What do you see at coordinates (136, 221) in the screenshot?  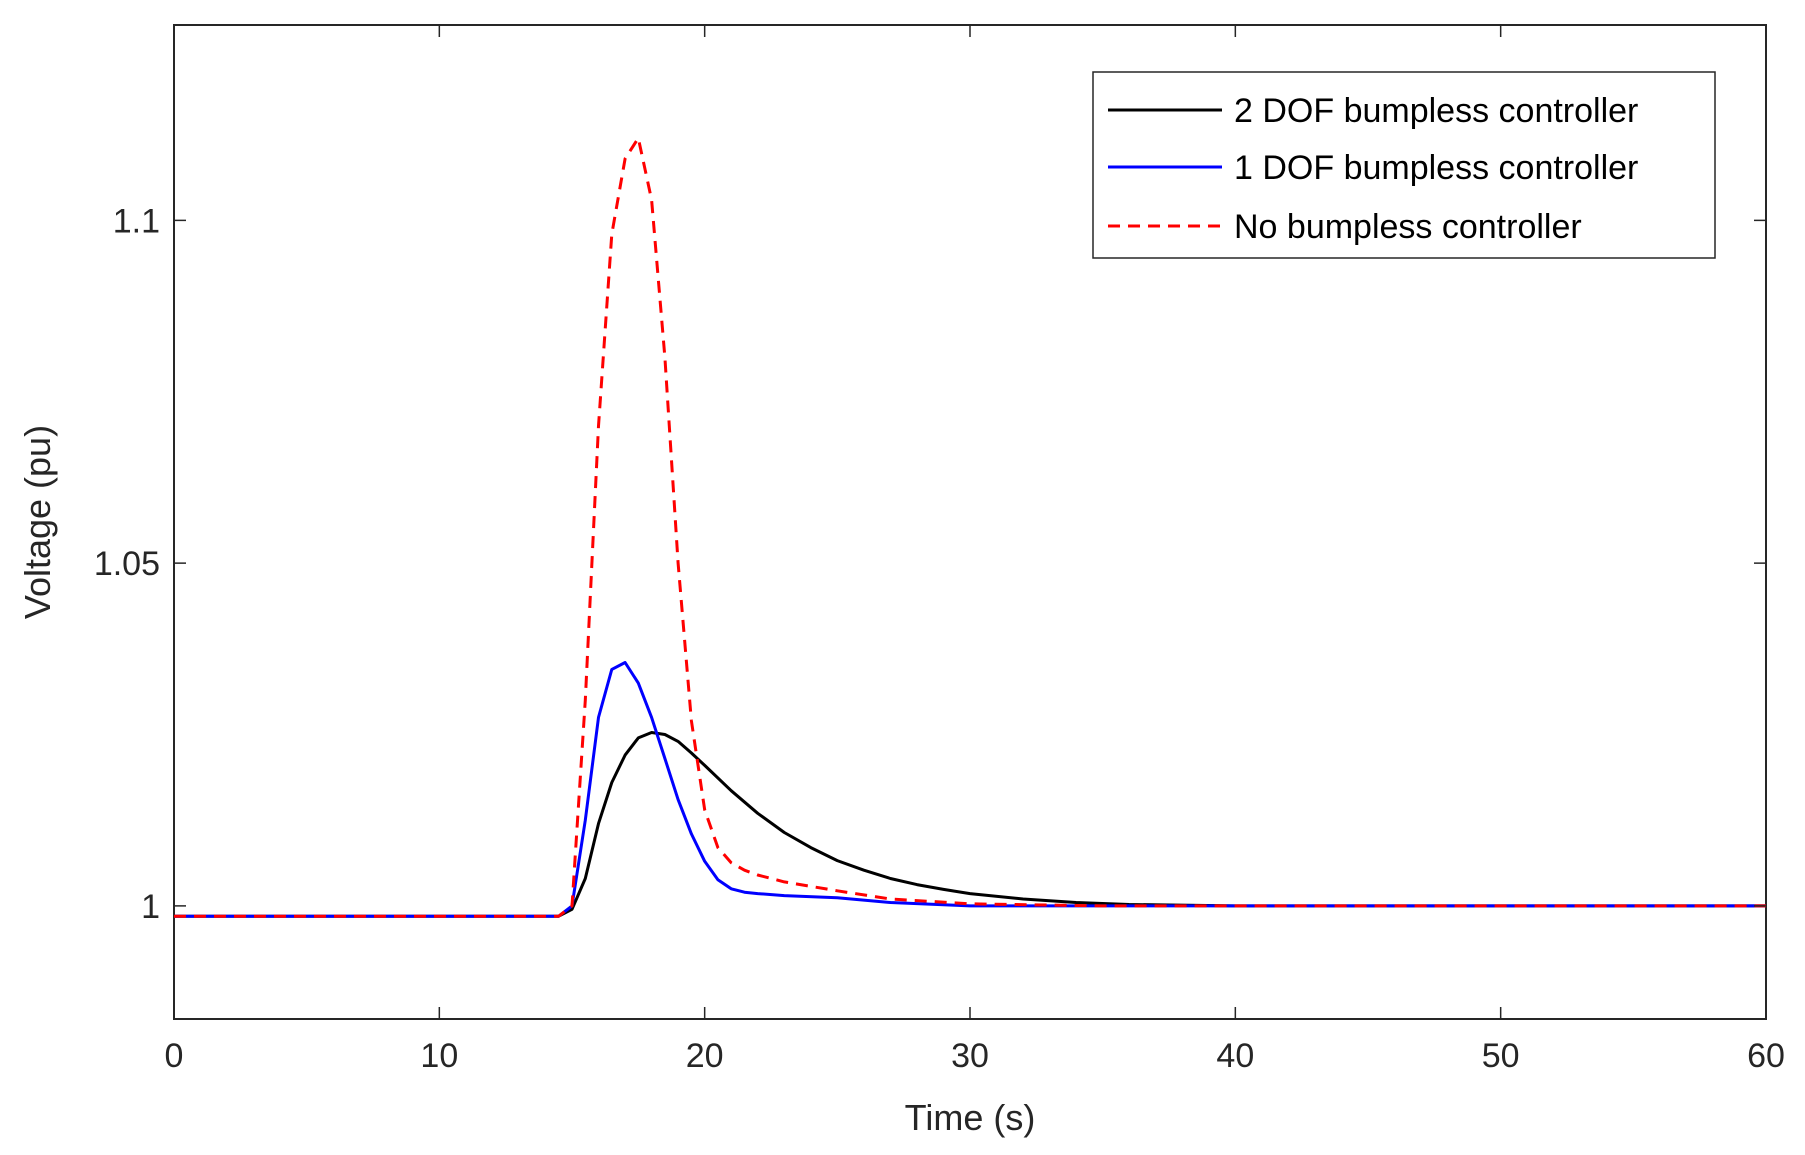 I see `y-tick-label: 1.1` at bounding box center [136, 221].